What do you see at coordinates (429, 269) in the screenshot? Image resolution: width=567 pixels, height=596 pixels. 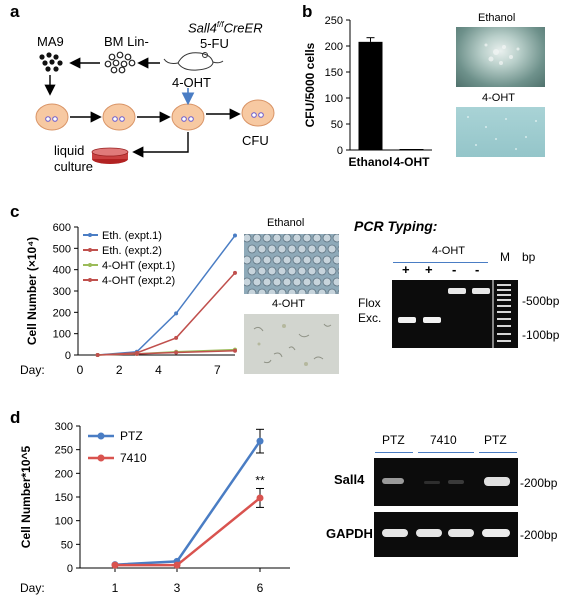 I see `lane-2-label: +` at bounding box center [429, 269].